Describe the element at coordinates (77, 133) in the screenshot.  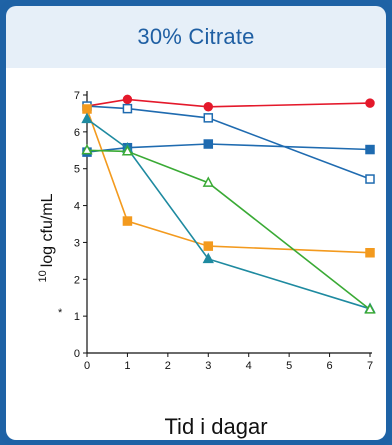
I see `y-tick-label: 6` at that location.